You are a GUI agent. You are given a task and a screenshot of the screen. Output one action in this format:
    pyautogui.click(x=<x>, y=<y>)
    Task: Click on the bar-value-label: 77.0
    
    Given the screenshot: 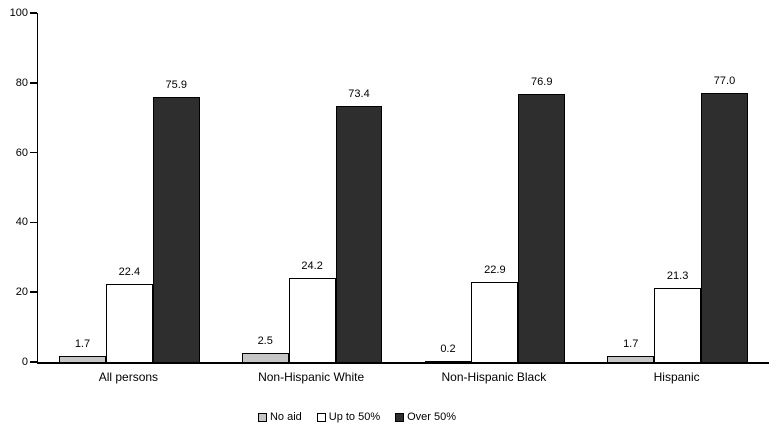 What is the action you would take?
    pyautogui.click(x=724, y=81)
    